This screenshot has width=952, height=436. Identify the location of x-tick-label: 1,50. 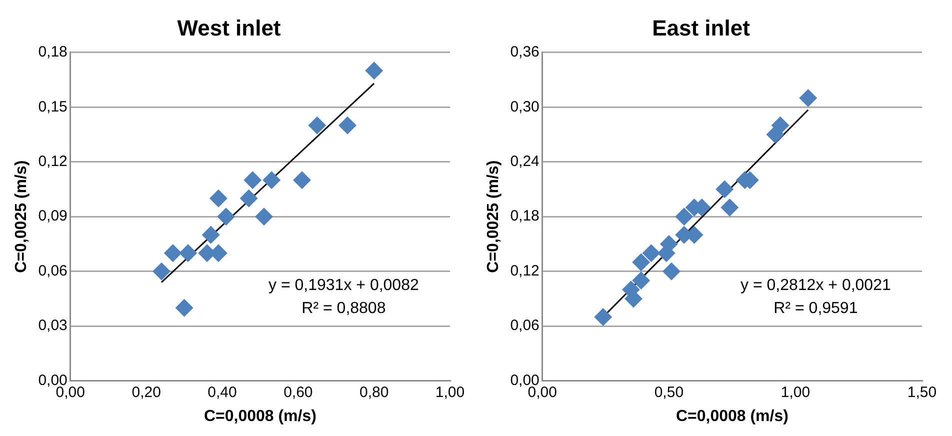
(922, 392).